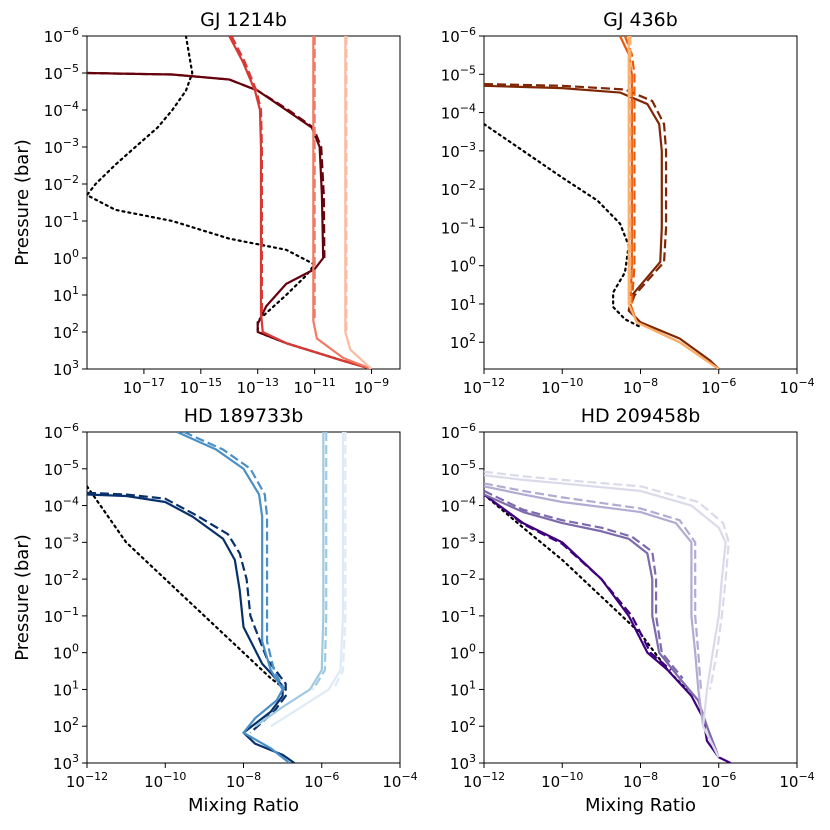  Describe the element at coordinates (371, 386) in the screenshot. I see `x-tick-label: 10⁻⁹` at that location.